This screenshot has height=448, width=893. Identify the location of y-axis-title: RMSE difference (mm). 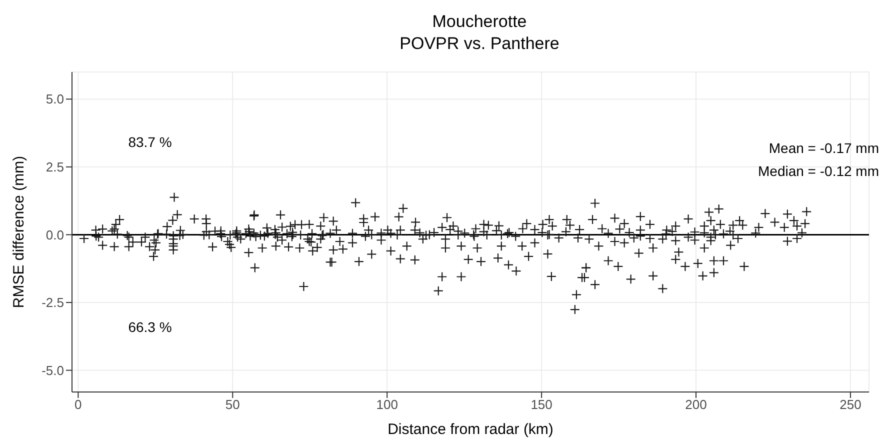
(19, 232).